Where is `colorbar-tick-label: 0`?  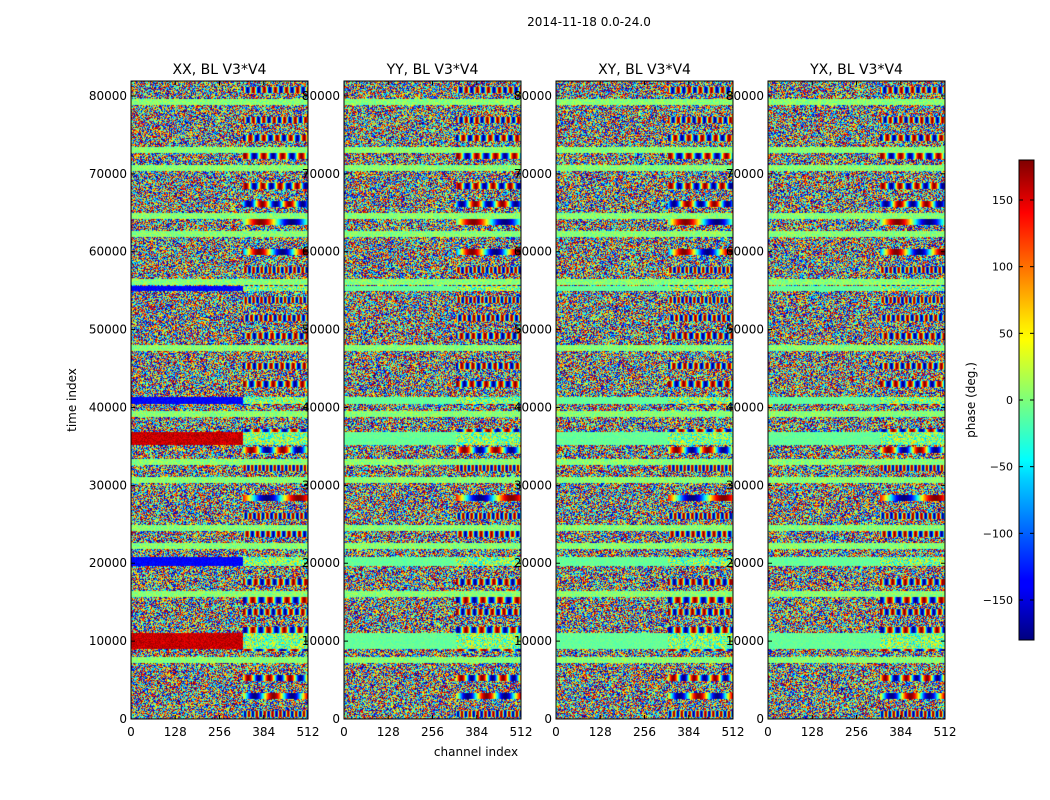 colorbar-tick-label: 0 is located at coordinates (1009, 400).